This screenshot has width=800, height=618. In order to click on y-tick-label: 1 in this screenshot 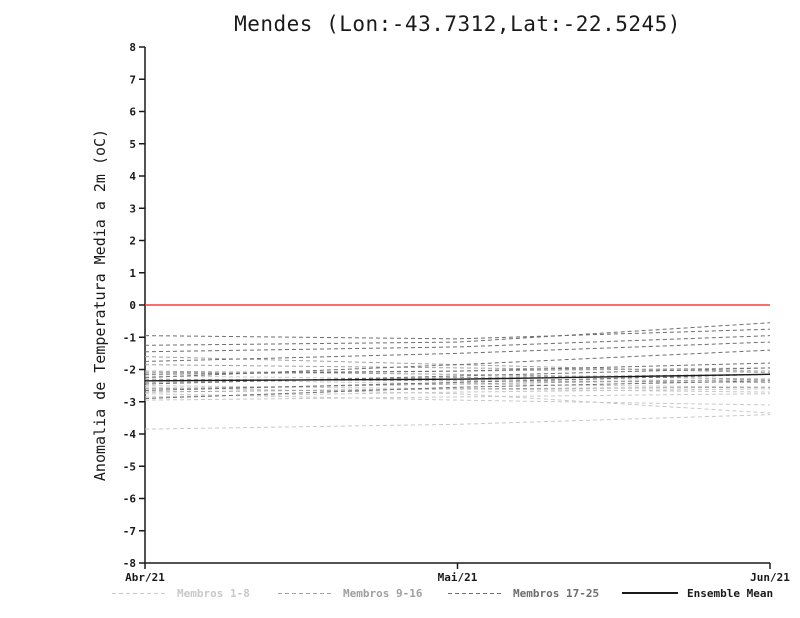, I will do `click(132, 273)`.